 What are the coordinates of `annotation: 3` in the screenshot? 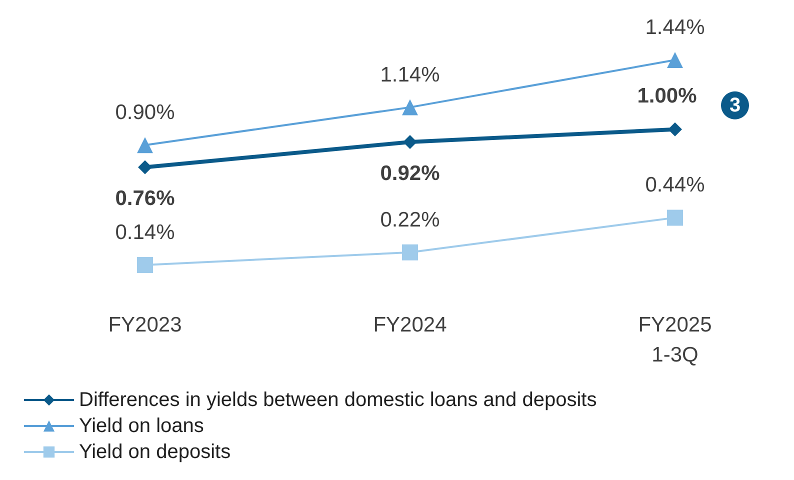 It's located at (735, 105).